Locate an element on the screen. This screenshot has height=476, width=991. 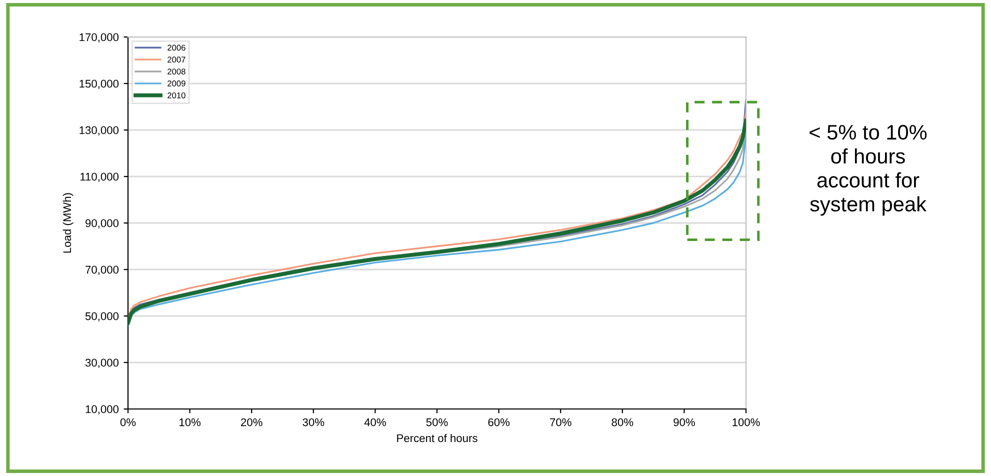
y-tick-label: 50,000 is located at coordinates (102, 317).